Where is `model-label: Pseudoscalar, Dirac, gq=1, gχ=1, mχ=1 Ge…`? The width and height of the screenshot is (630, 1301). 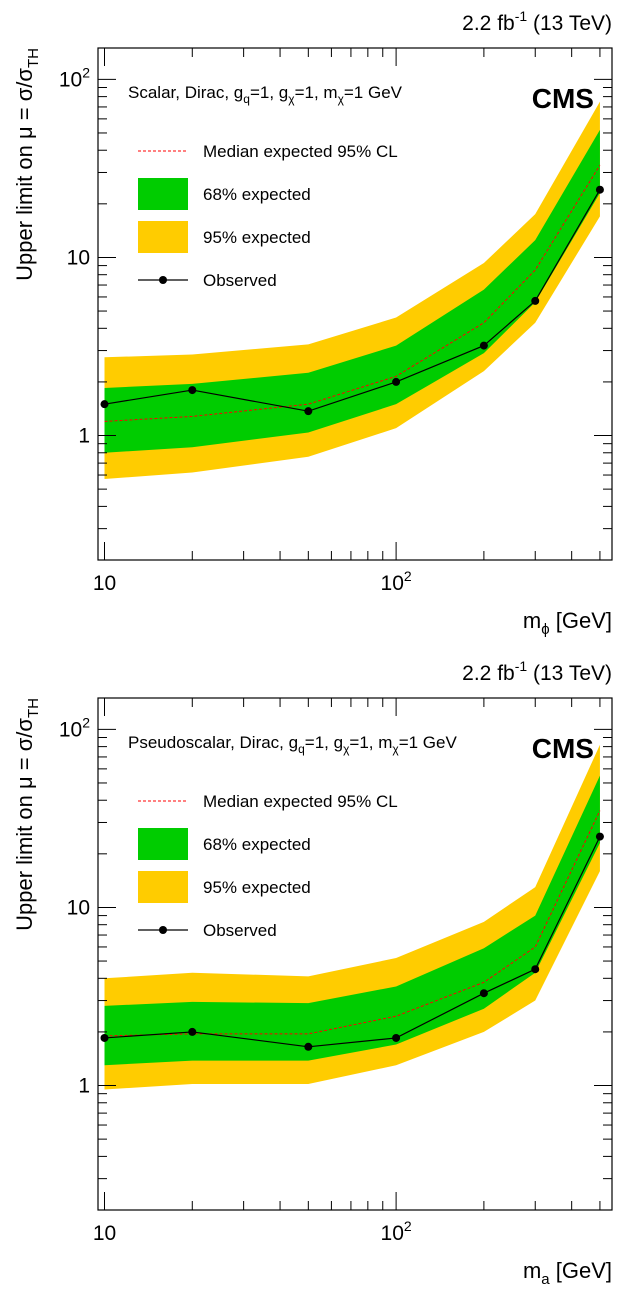
model-label: Pseudoscalar, Dirac, gq=1, gχ=1, mχ=1 Ge… is located at coordinates (292, 744).